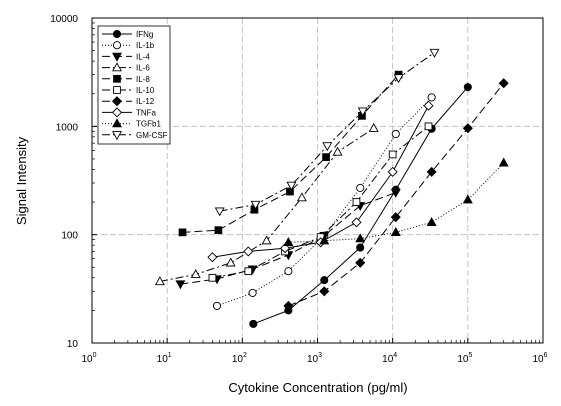 This screenshot has height=406, width=561. What do you see at coordinates (170, 355) in the screenshot?
I see `x-tick-exponent: 1` at bounding box center [170, 355].